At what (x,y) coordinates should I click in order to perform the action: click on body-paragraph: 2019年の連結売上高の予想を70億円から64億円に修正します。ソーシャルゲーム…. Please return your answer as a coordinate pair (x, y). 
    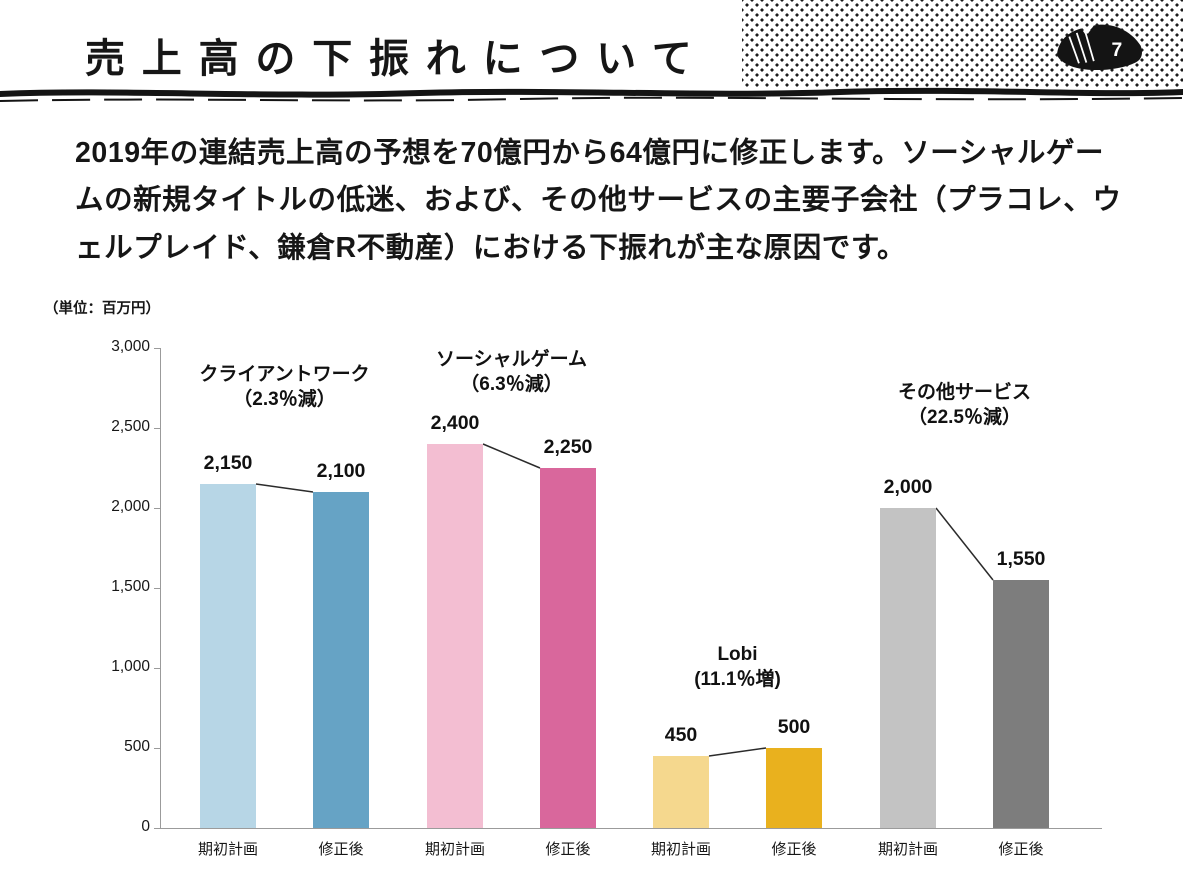
    Looking at the image, I should click on (598, 200).